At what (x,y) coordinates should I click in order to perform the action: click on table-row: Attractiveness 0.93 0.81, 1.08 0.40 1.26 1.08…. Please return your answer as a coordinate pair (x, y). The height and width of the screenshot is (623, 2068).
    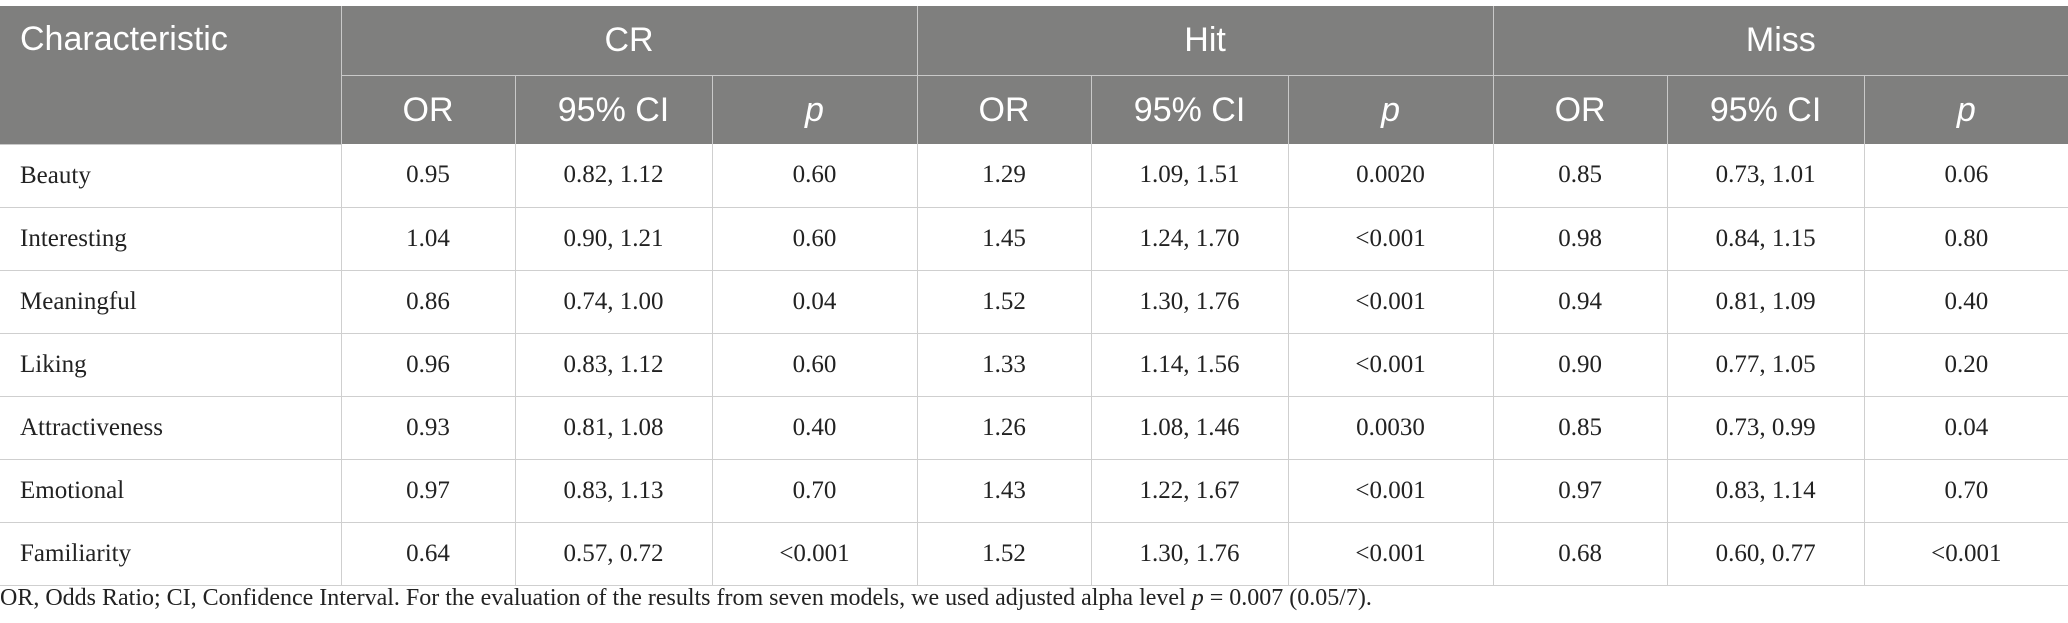
    Looking at the image, I should click on (1034, 428).